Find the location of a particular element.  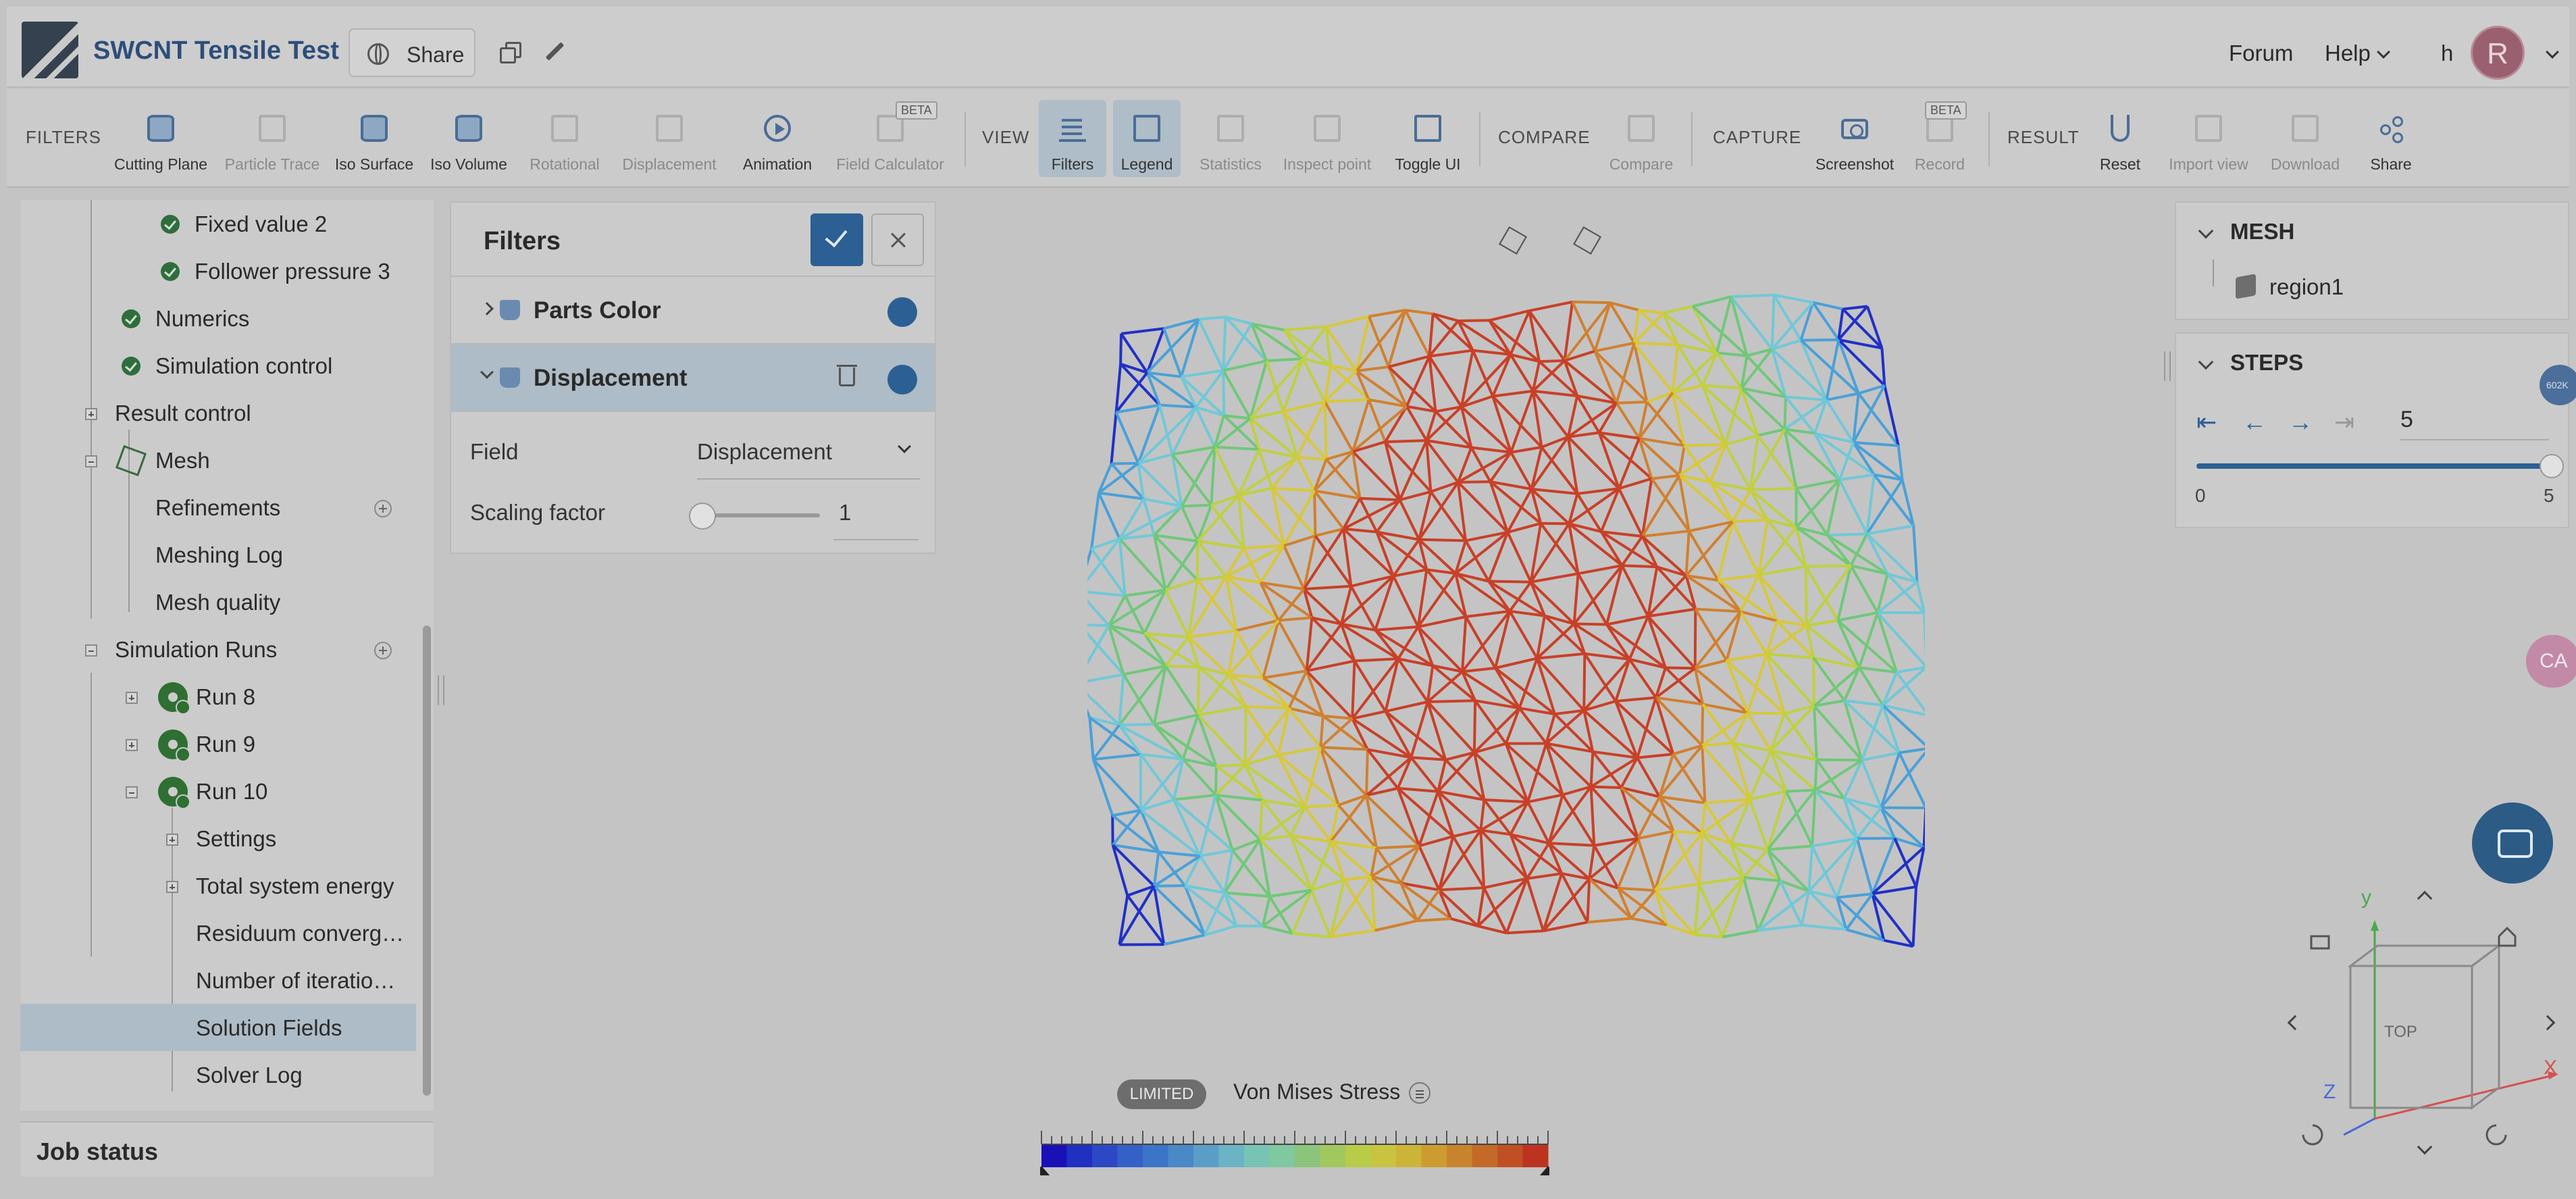

tree-item-solution-fields: Solution Fields is located at coordinates (218, 1027).